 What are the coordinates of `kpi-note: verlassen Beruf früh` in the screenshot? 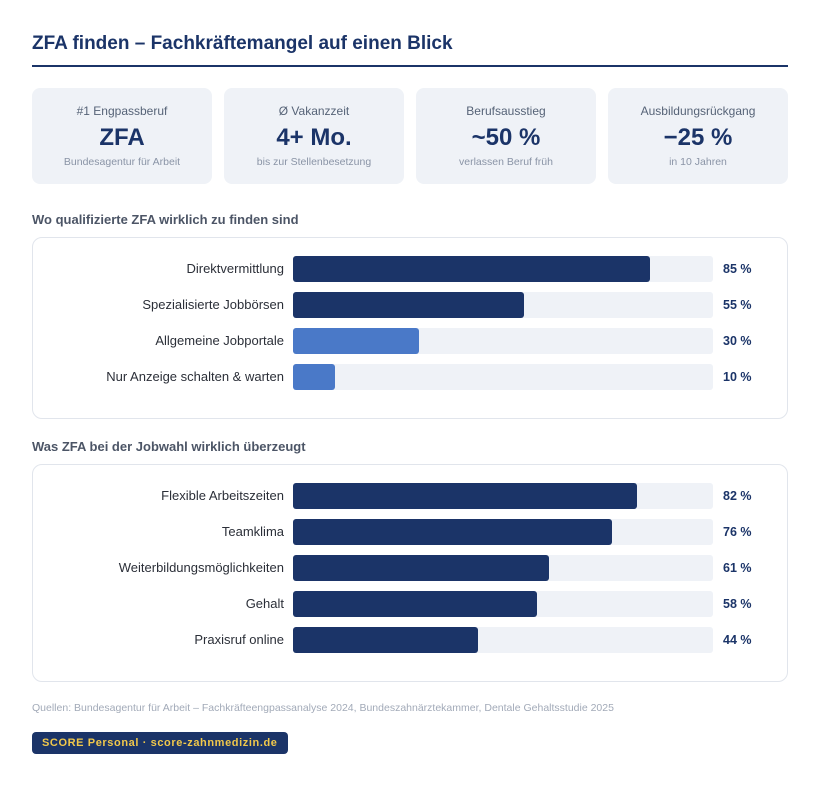 It's located at (506, 162).